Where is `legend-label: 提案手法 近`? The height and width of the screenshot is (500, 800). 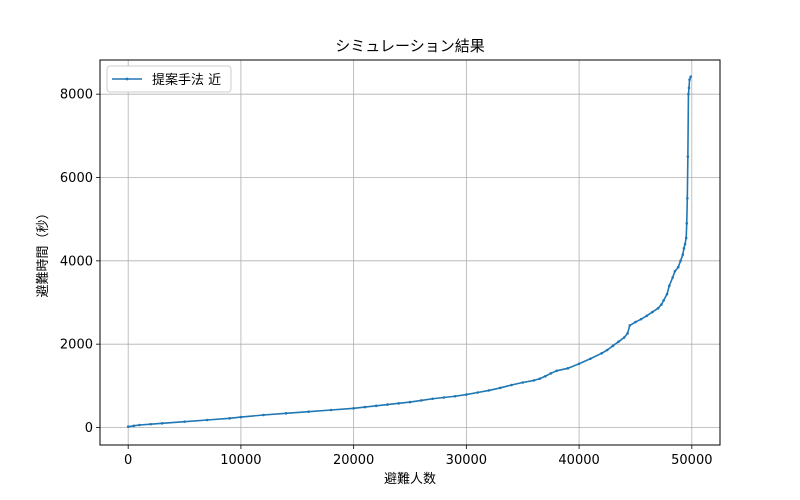
legend-label: 提案手法 近 is located at coordinates (186, 80).